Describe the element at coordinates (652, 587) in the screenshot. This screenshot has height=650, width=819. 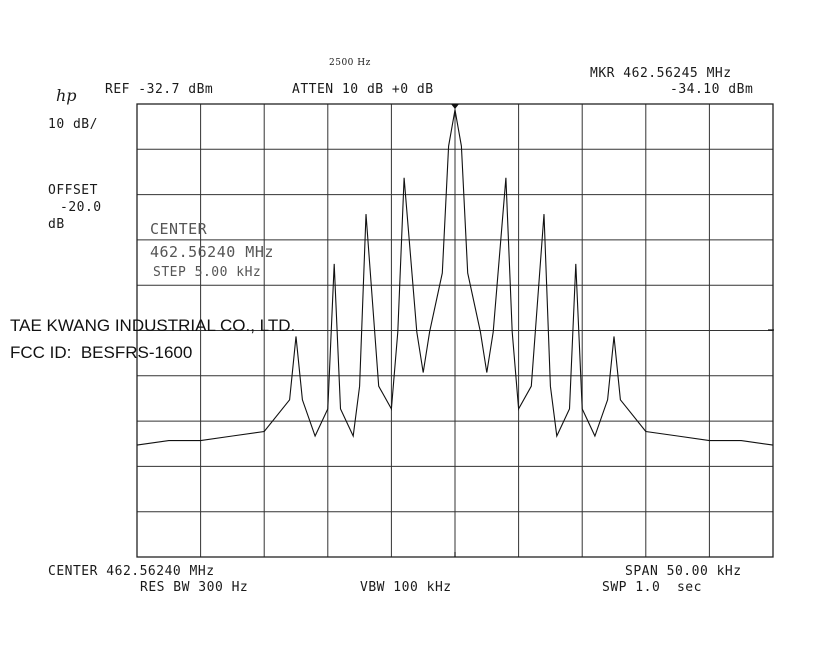
I see `footer-sweep: SWP 1.0 sec` at that location.